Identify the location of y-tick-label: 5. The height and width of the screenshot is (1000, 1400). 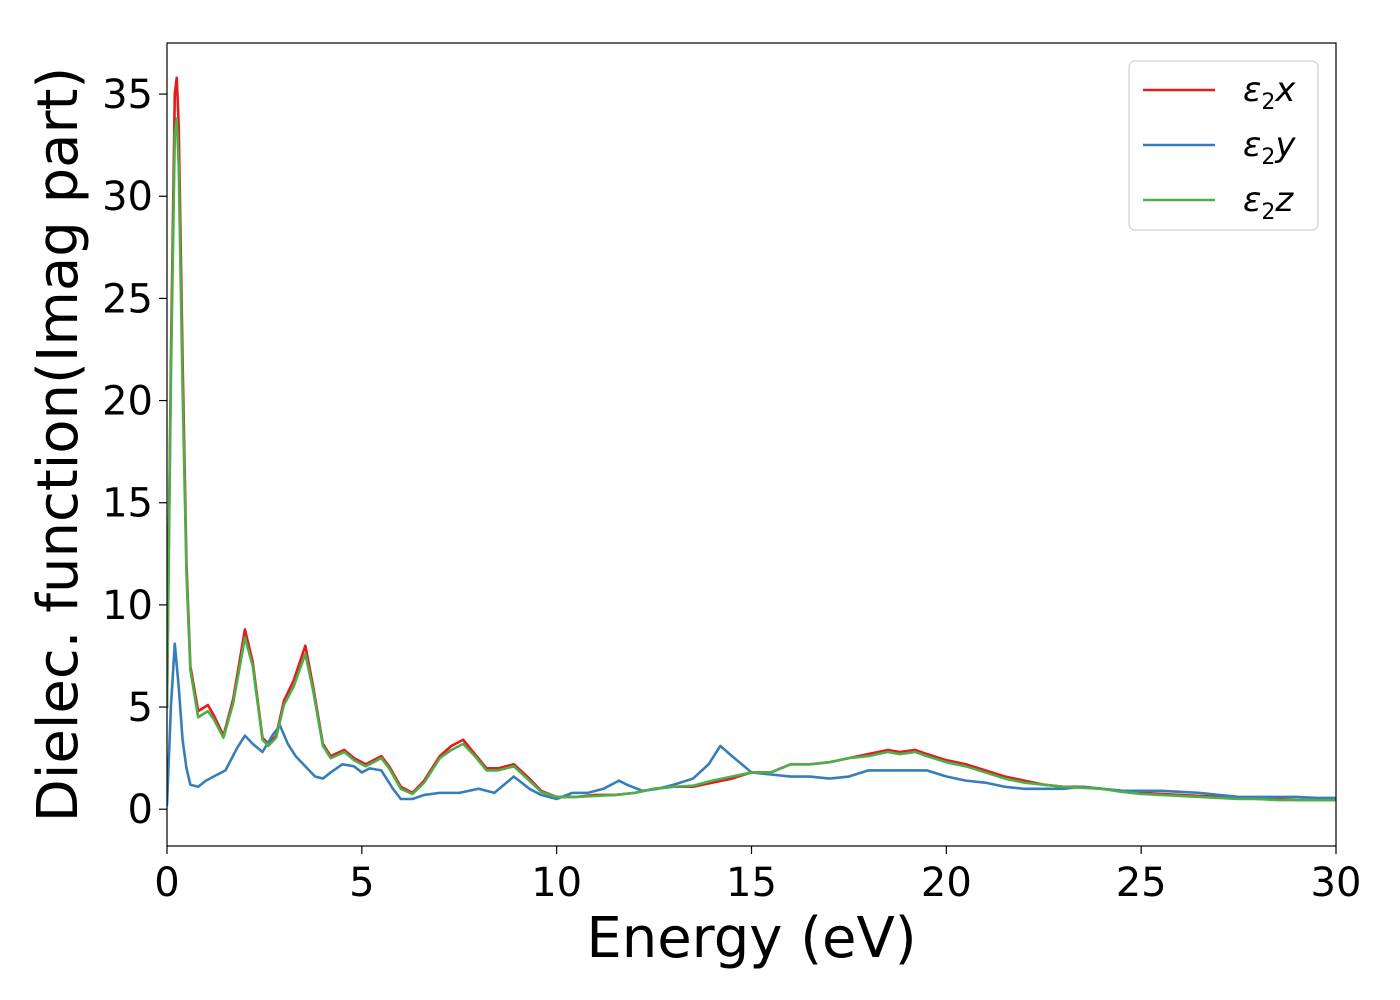
(140, 708).